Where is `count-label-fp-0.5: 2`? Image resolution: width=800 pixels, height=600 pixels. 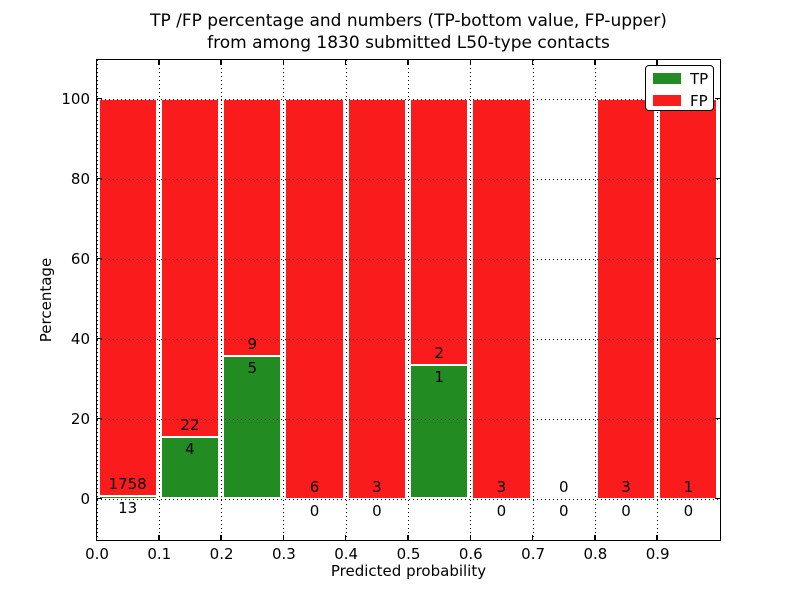 count-label-fp-0.5: 2 is located at coordinates (439, 353).